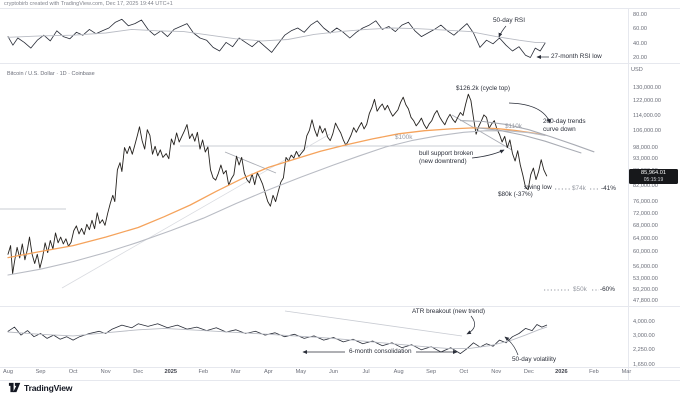 This screenshot has height=403, width=680. I want to click on tradingview-logo-text: TradingView, so click(48, 387).